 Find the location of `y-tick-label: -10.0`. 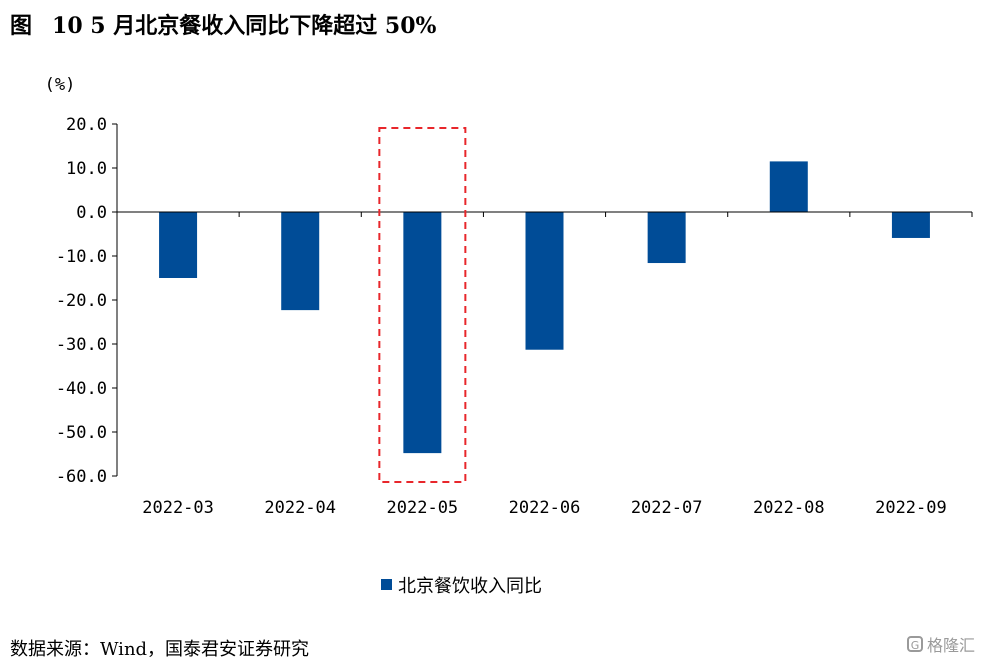

y-tick-label: -10.0 is located at coordinates (81, 257).